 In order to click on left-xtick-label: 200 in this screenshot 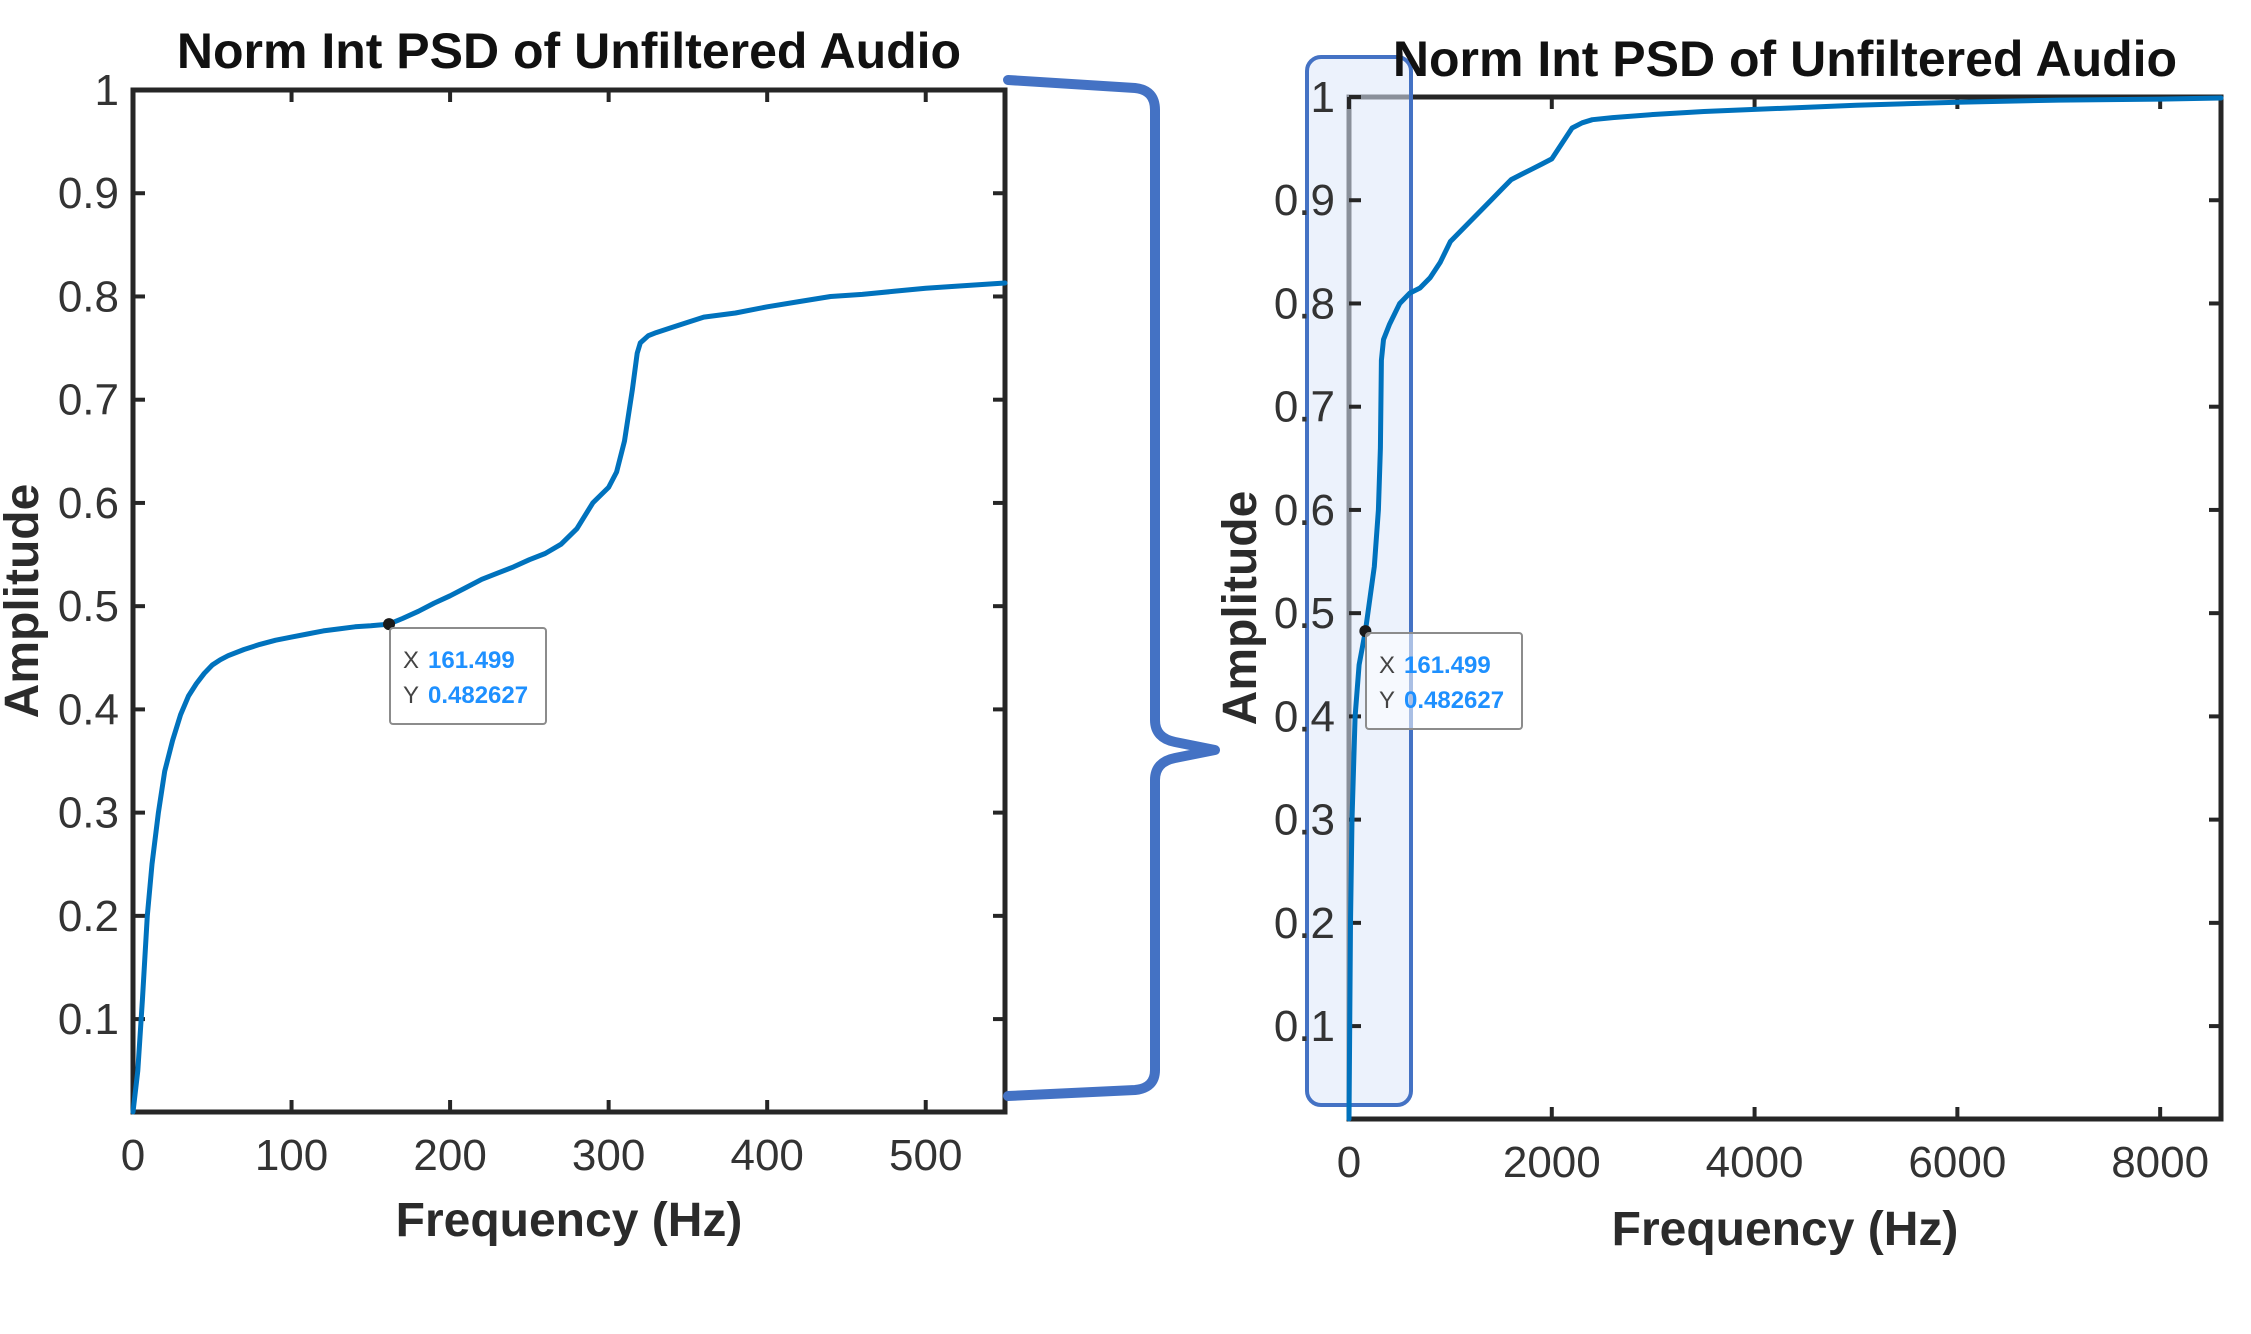, I will do `click(449, 1155)`.